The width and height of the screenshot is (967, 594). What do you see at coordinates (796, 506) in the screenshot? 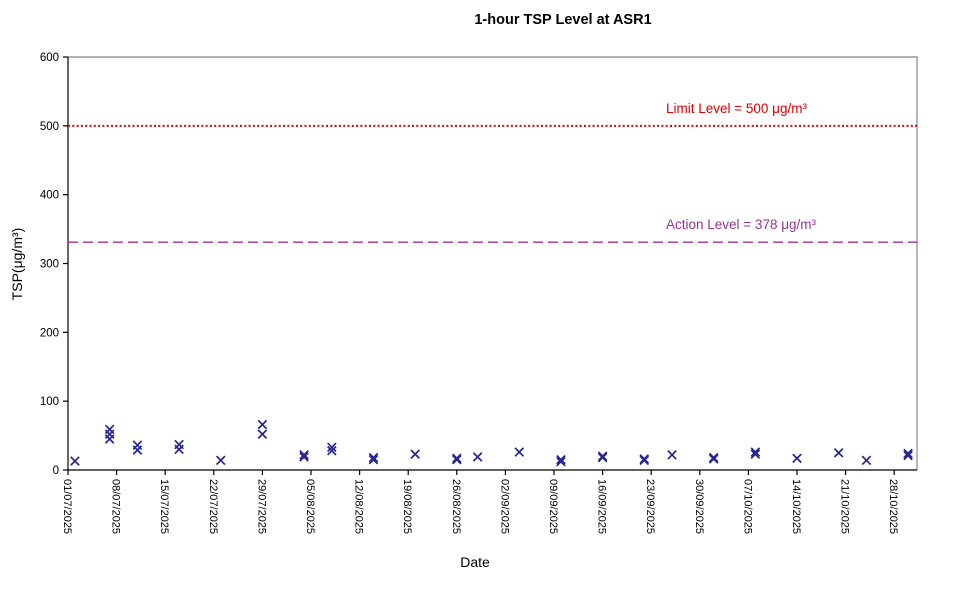
I see `x-tick-label: 14/10/2025` at bounding box center [796, 506].